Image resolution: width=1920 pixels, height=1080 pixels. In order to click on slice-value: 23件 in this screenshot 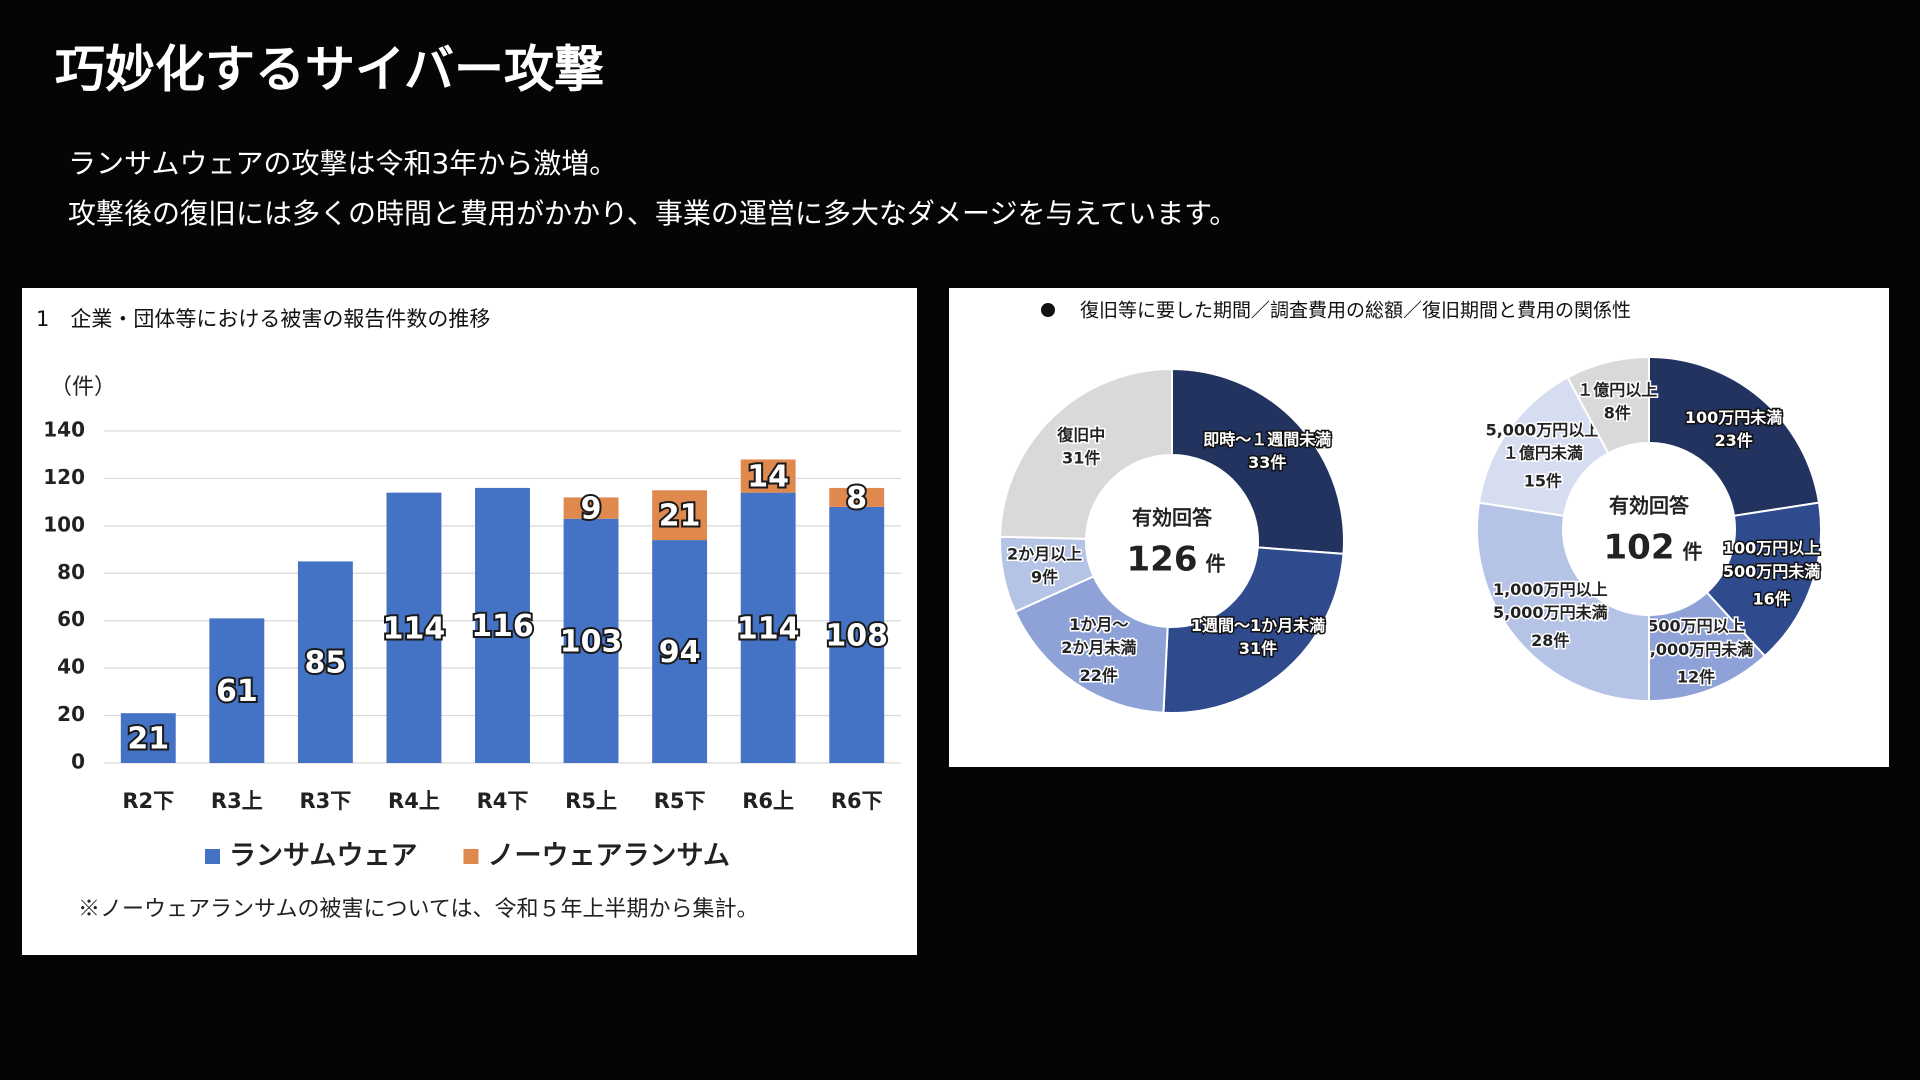, I will do `click(1733, 440)`.